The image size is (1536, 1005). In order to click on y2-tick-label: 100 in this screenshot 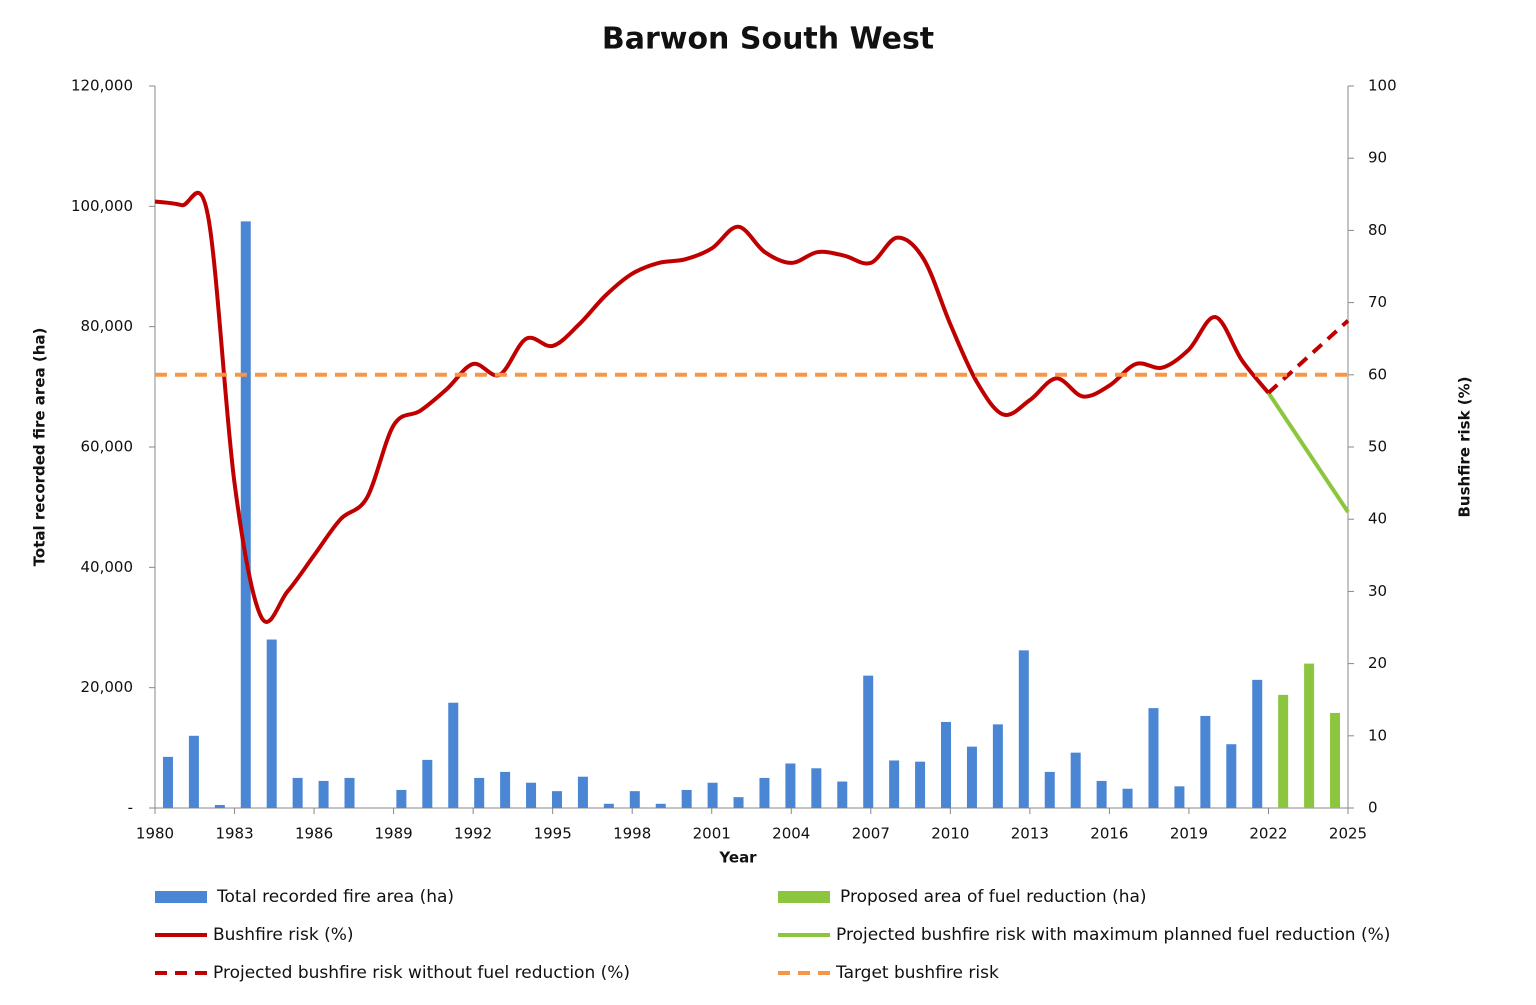, I will do `click(1382, 86)`.